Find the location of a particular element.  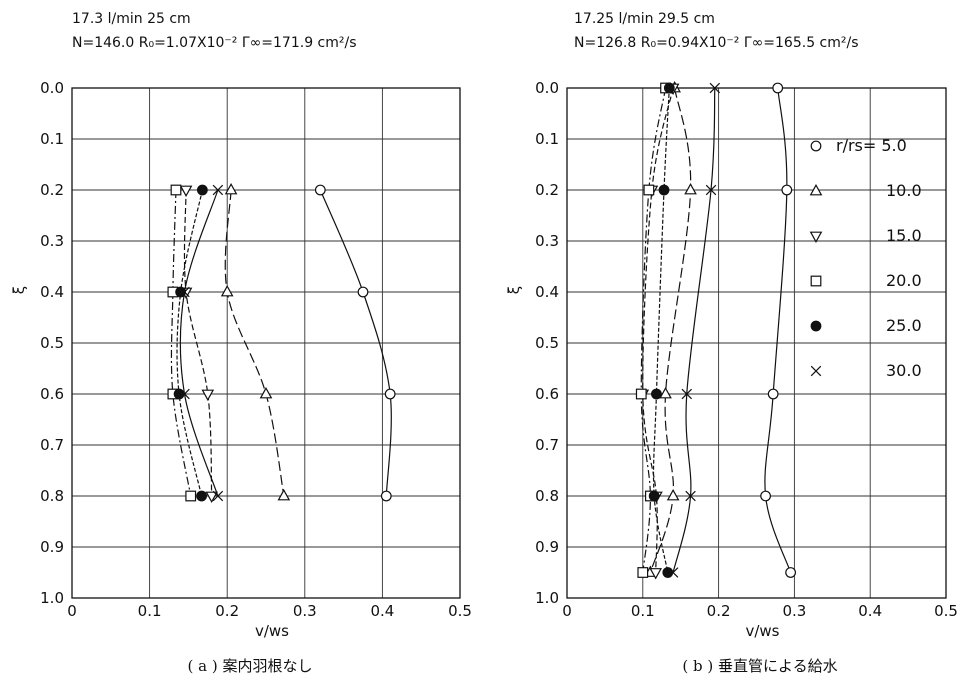

legend-label: r/rs= 5.0 is located at coordinates (871, 145).